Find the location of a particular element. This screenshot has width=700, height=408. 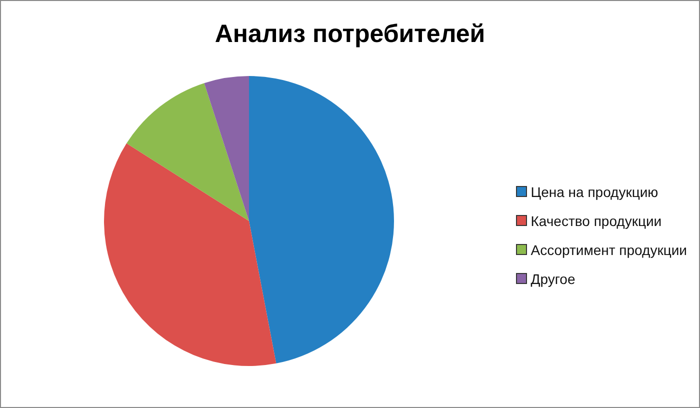

chart-title: Анализ потребителей is located at coordinates (350, 34).